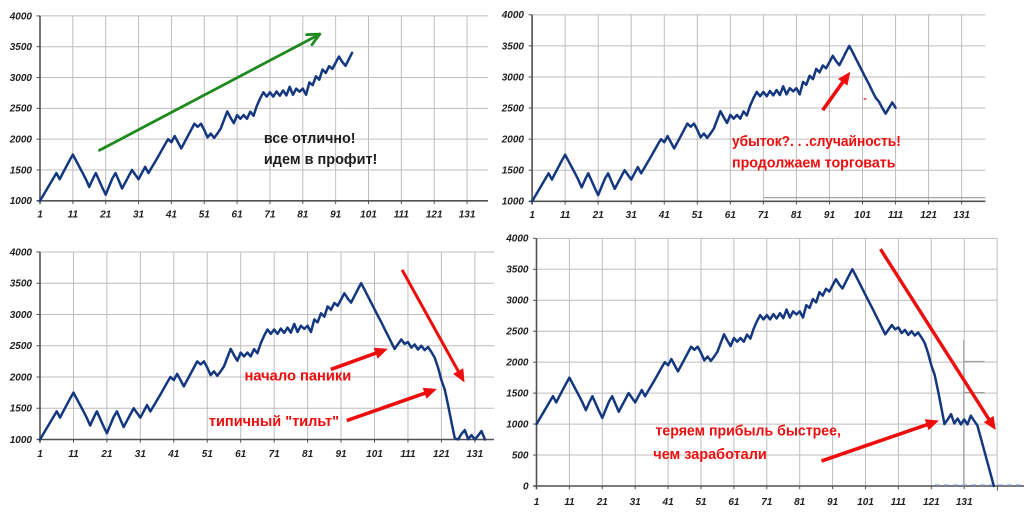 The width and height of the screenshot is (1024, 512). Describe the element at coordinates (748, 430) in the screenshot. I see `svg-text: теряем прибыль быстрее,` at that location.